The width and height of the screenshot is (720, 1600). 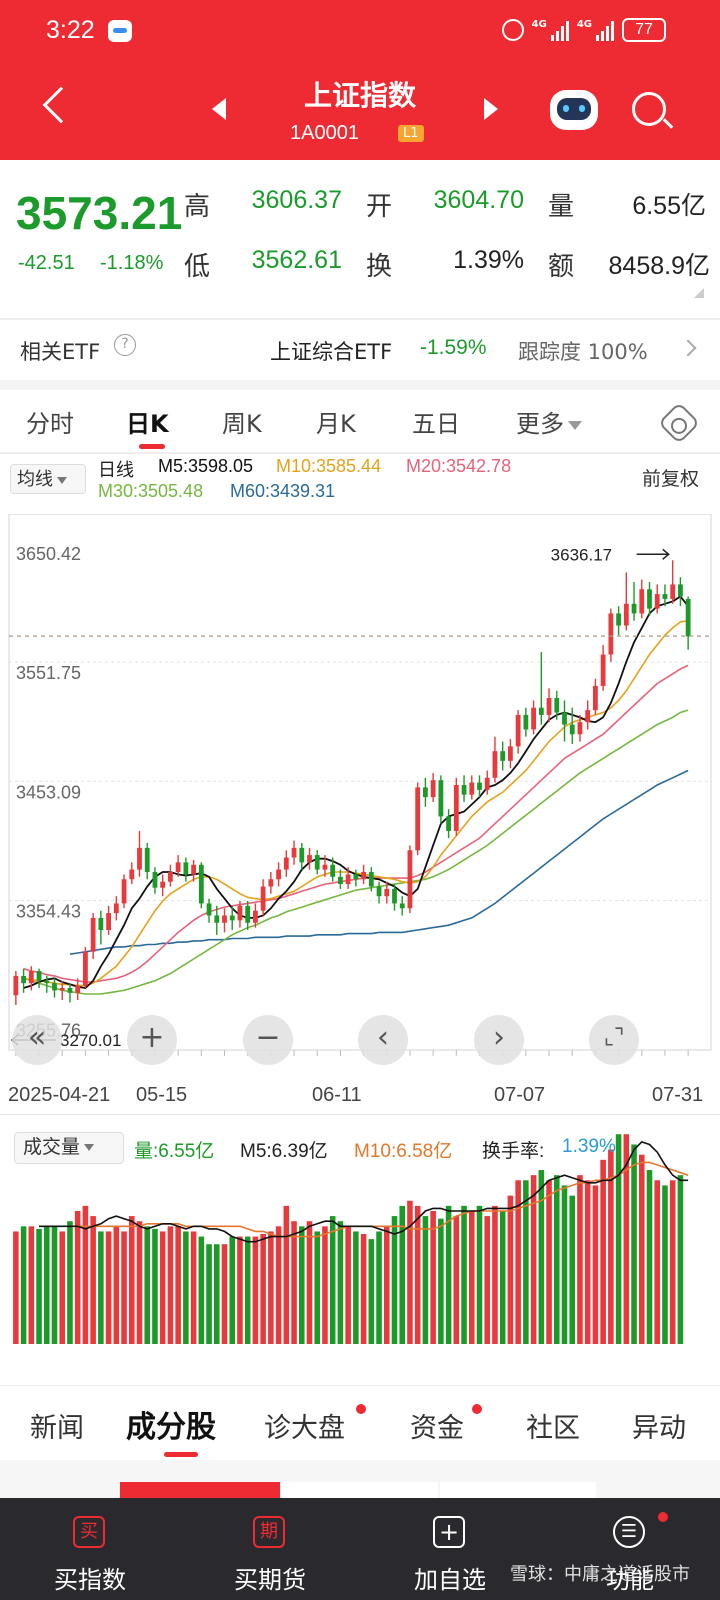 I want to click on chart-controls: « + − ‹ › ⌞⌝, so click(x=360, y=1040).